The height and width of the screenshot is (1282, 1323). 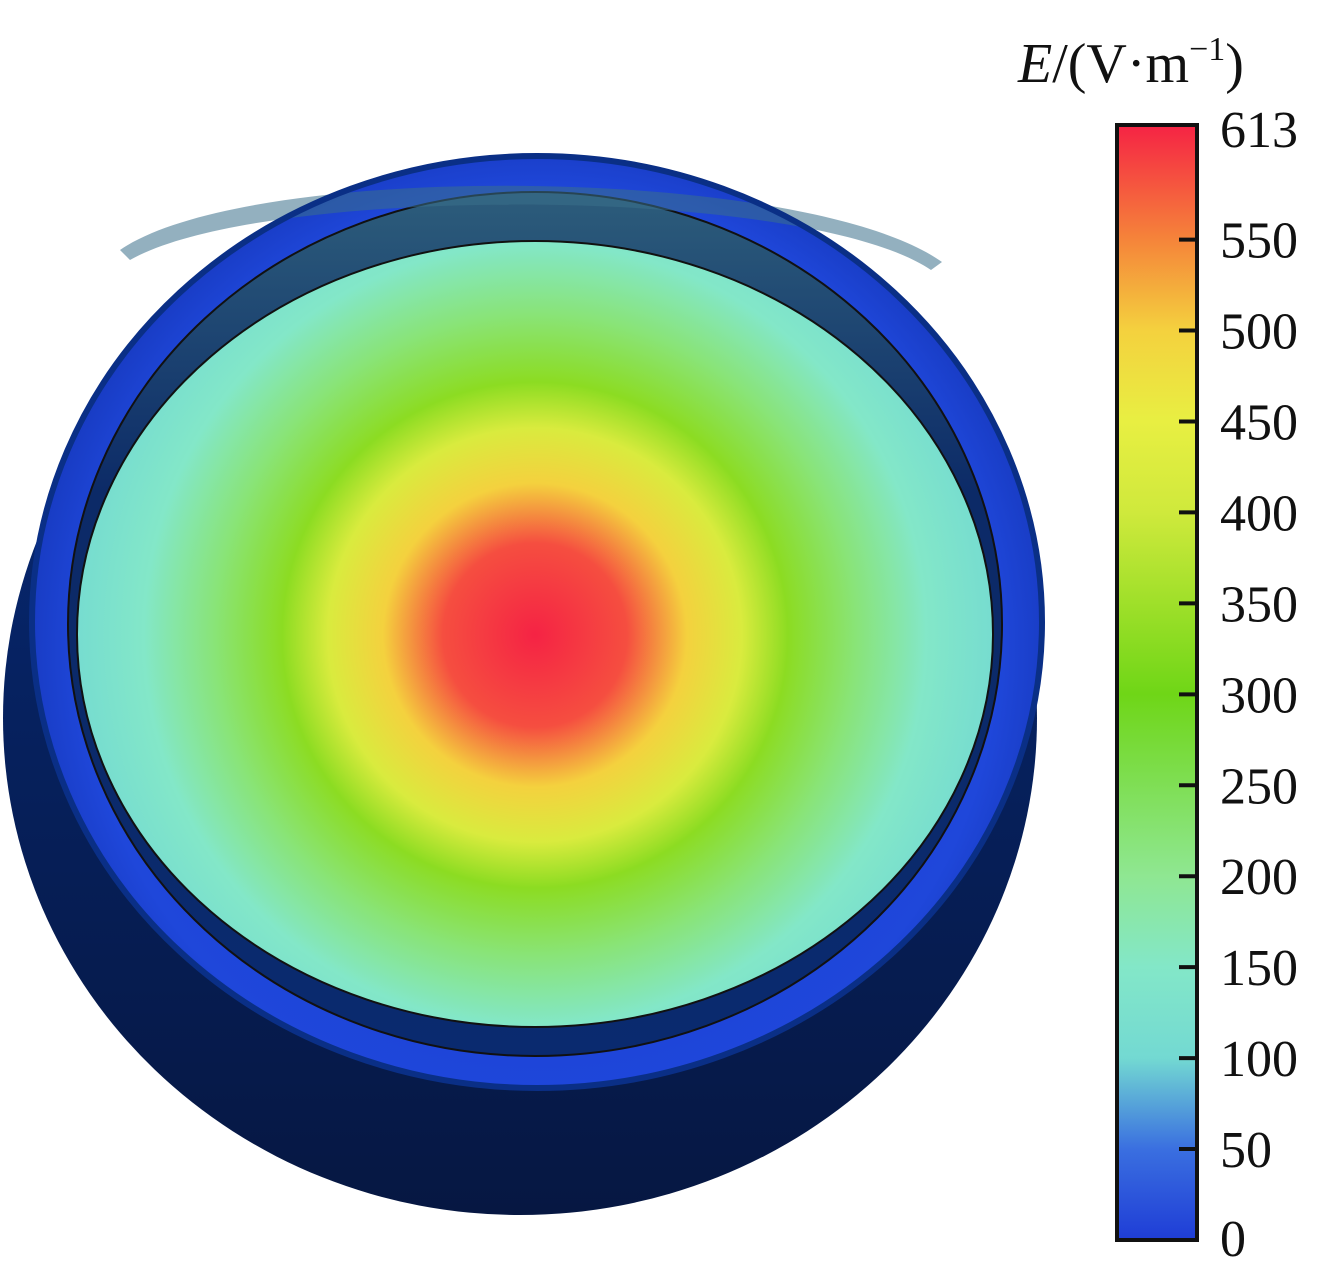 I want to click on colorbar-title-exponent: −1, so click(x=1207, y=49).